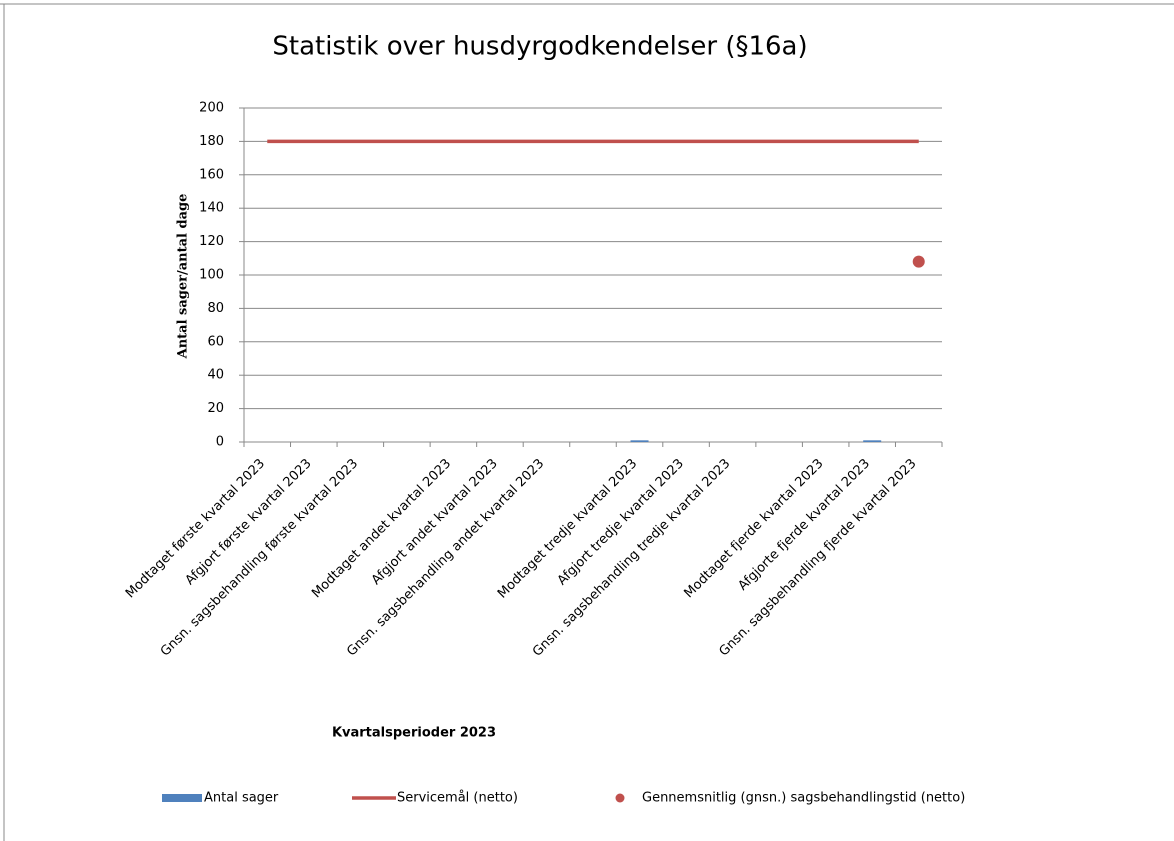 The height and width of the screenshot is (841, 1174). Describe the element at coordinates (215, 308) in the screenshot. I see `y-tick-label: 80` at that location.